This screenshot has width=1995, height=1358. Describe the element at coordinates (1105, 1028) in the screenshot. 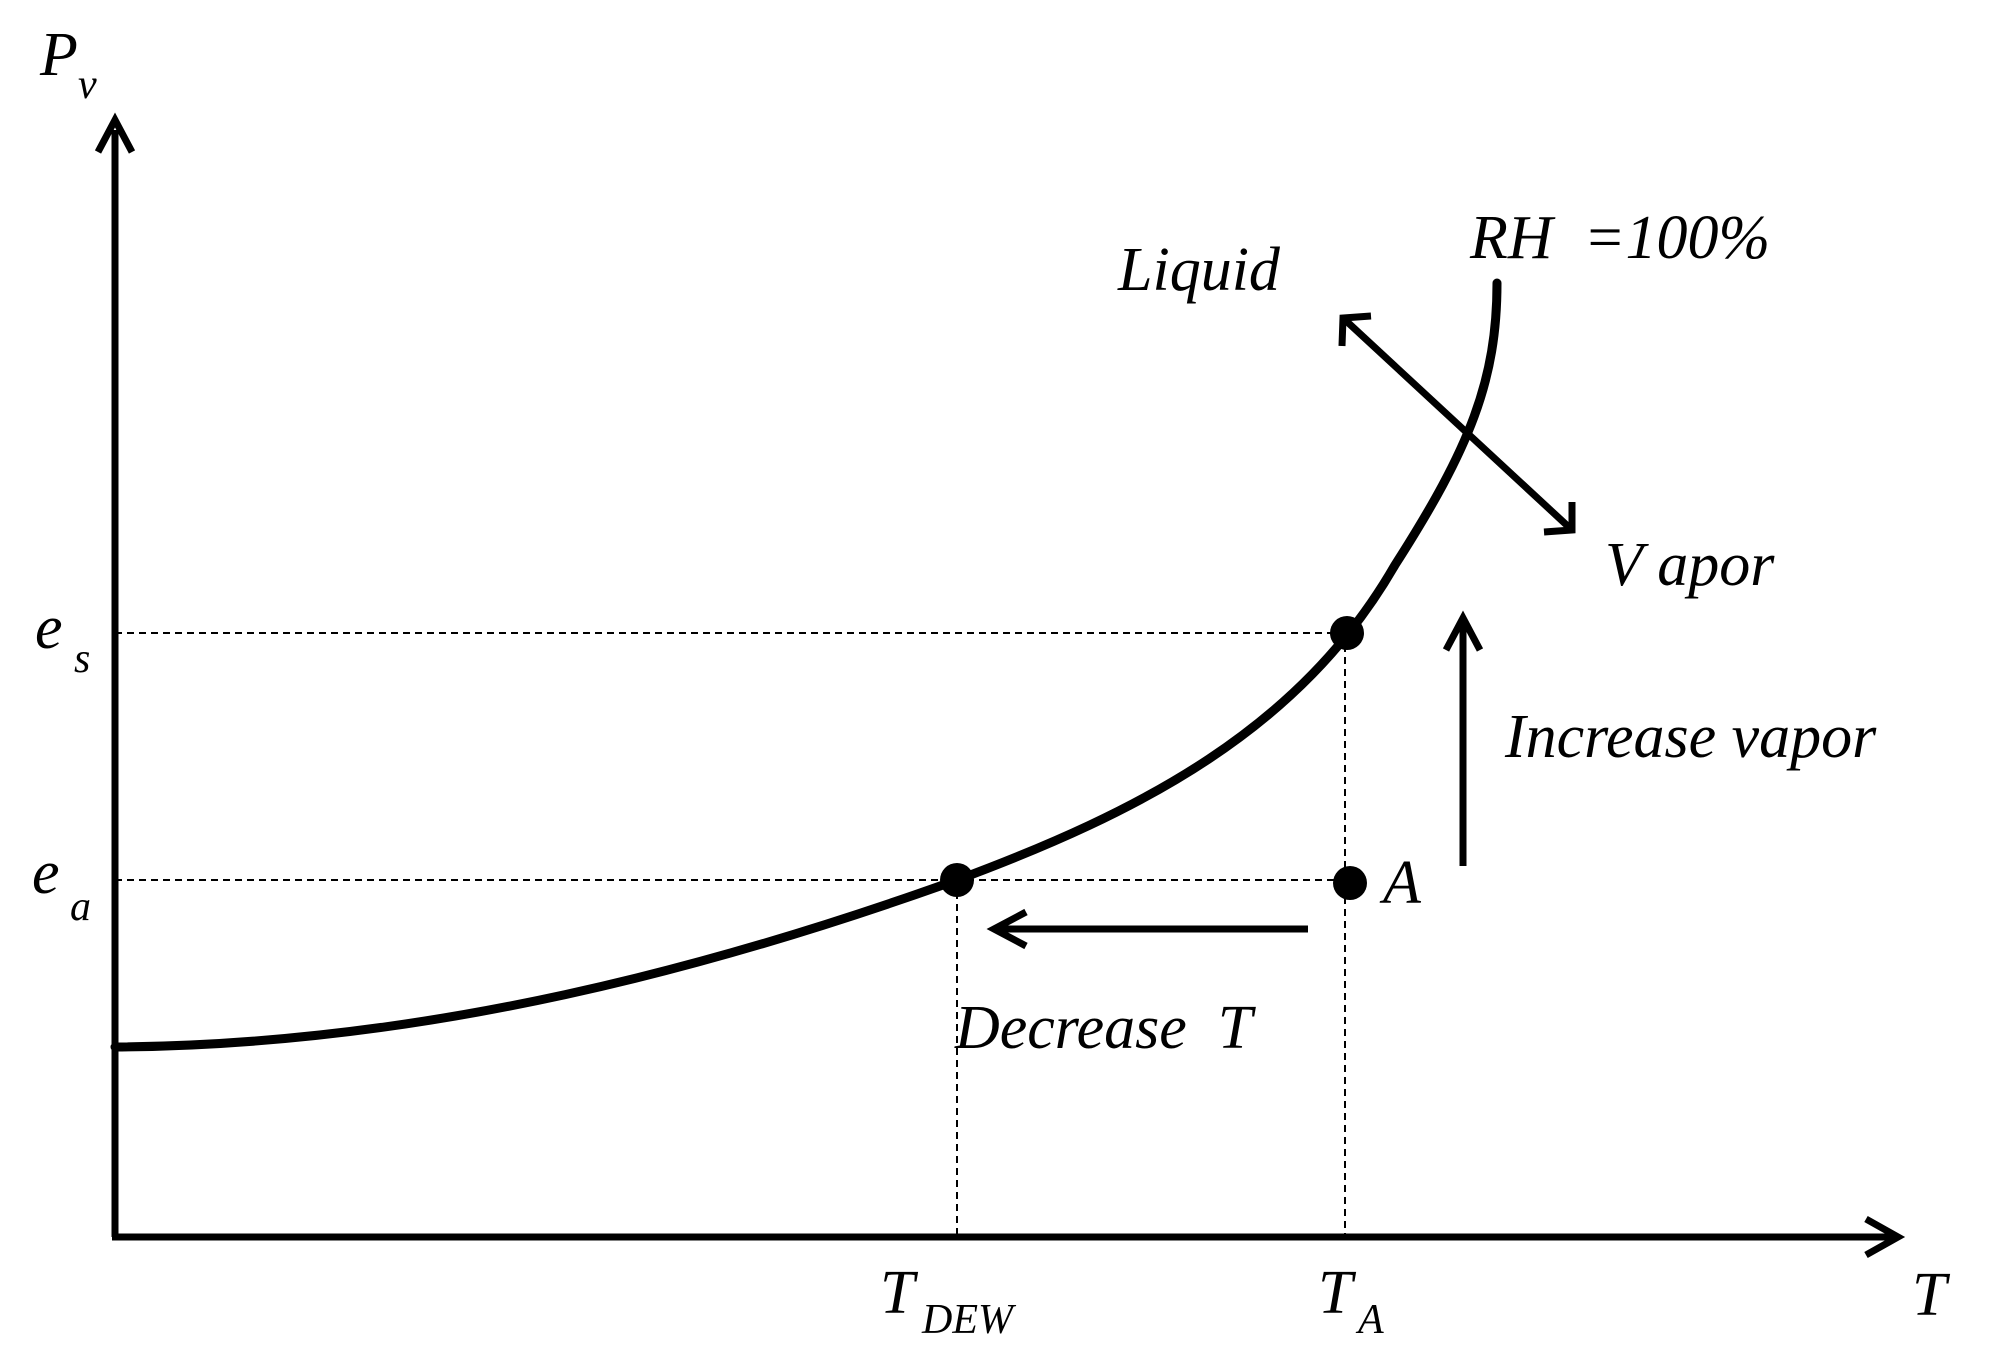

I see `decrease-t-label: Decrease T` at that location.